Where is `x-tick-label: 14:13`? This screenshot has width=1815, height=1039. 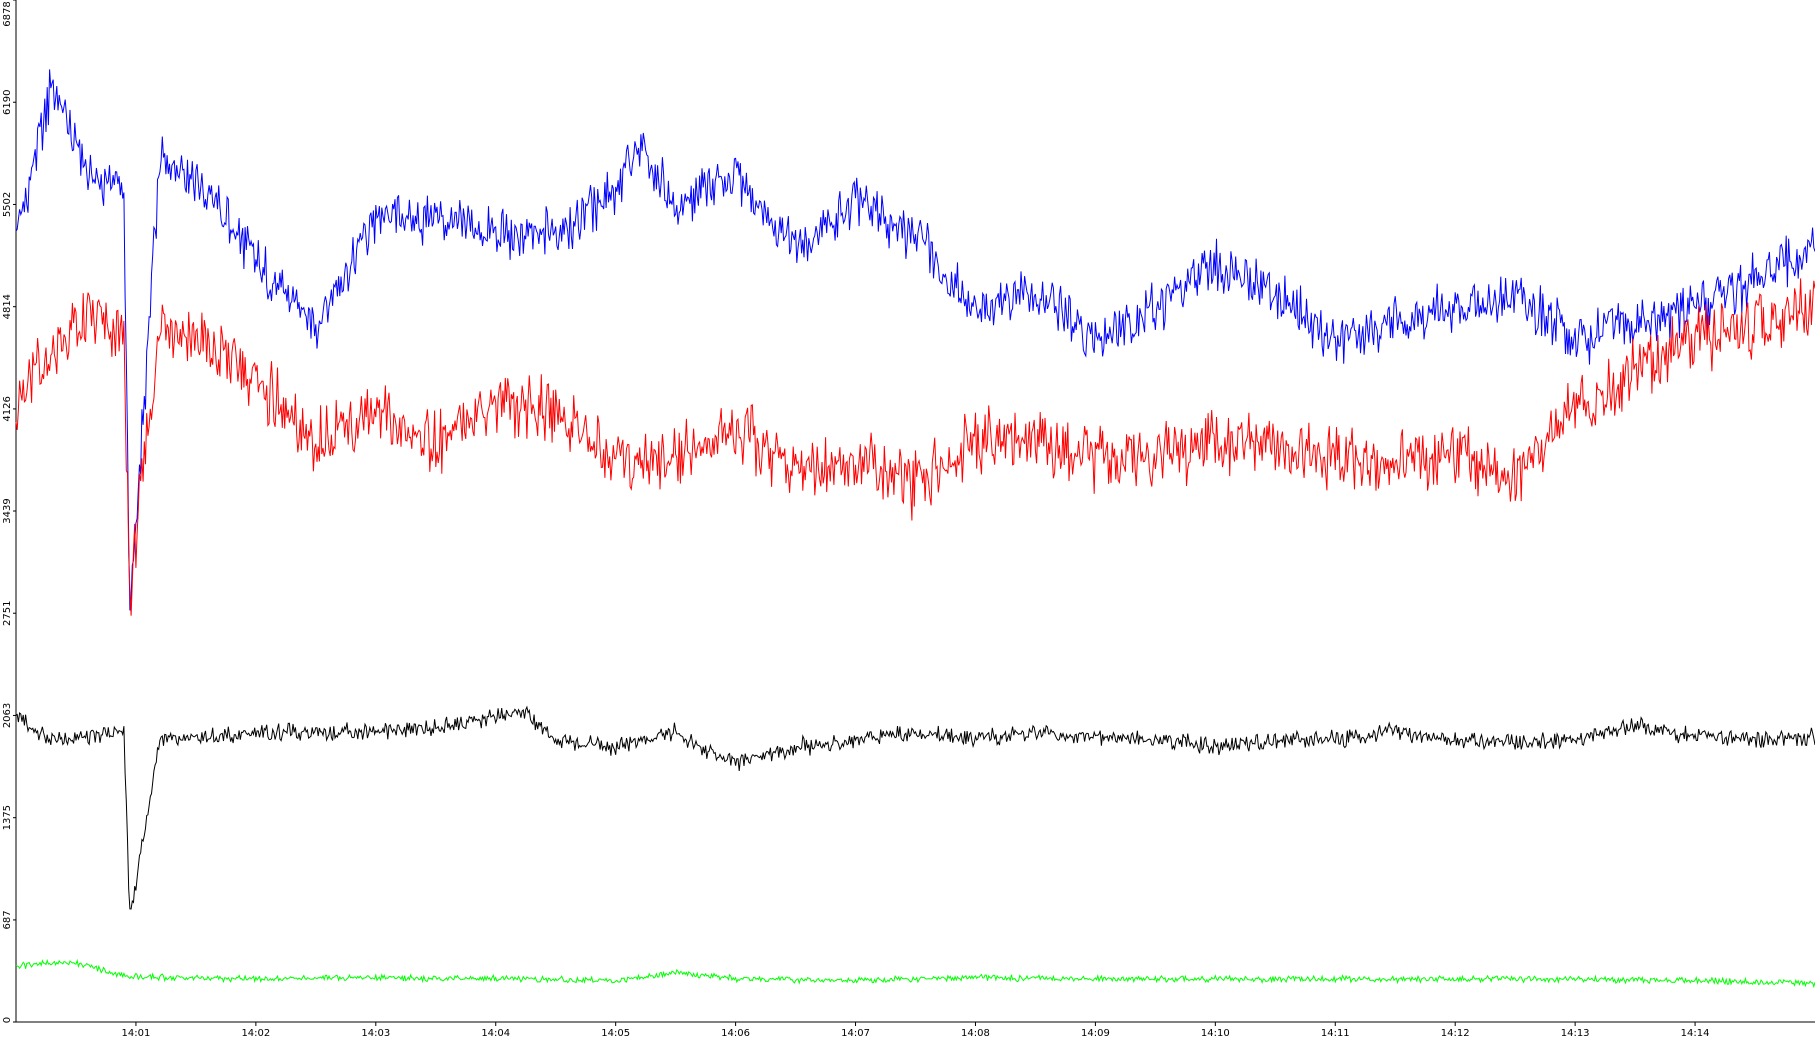 x-tick-label: 14:13 is located at coordinates (1575, 1033).